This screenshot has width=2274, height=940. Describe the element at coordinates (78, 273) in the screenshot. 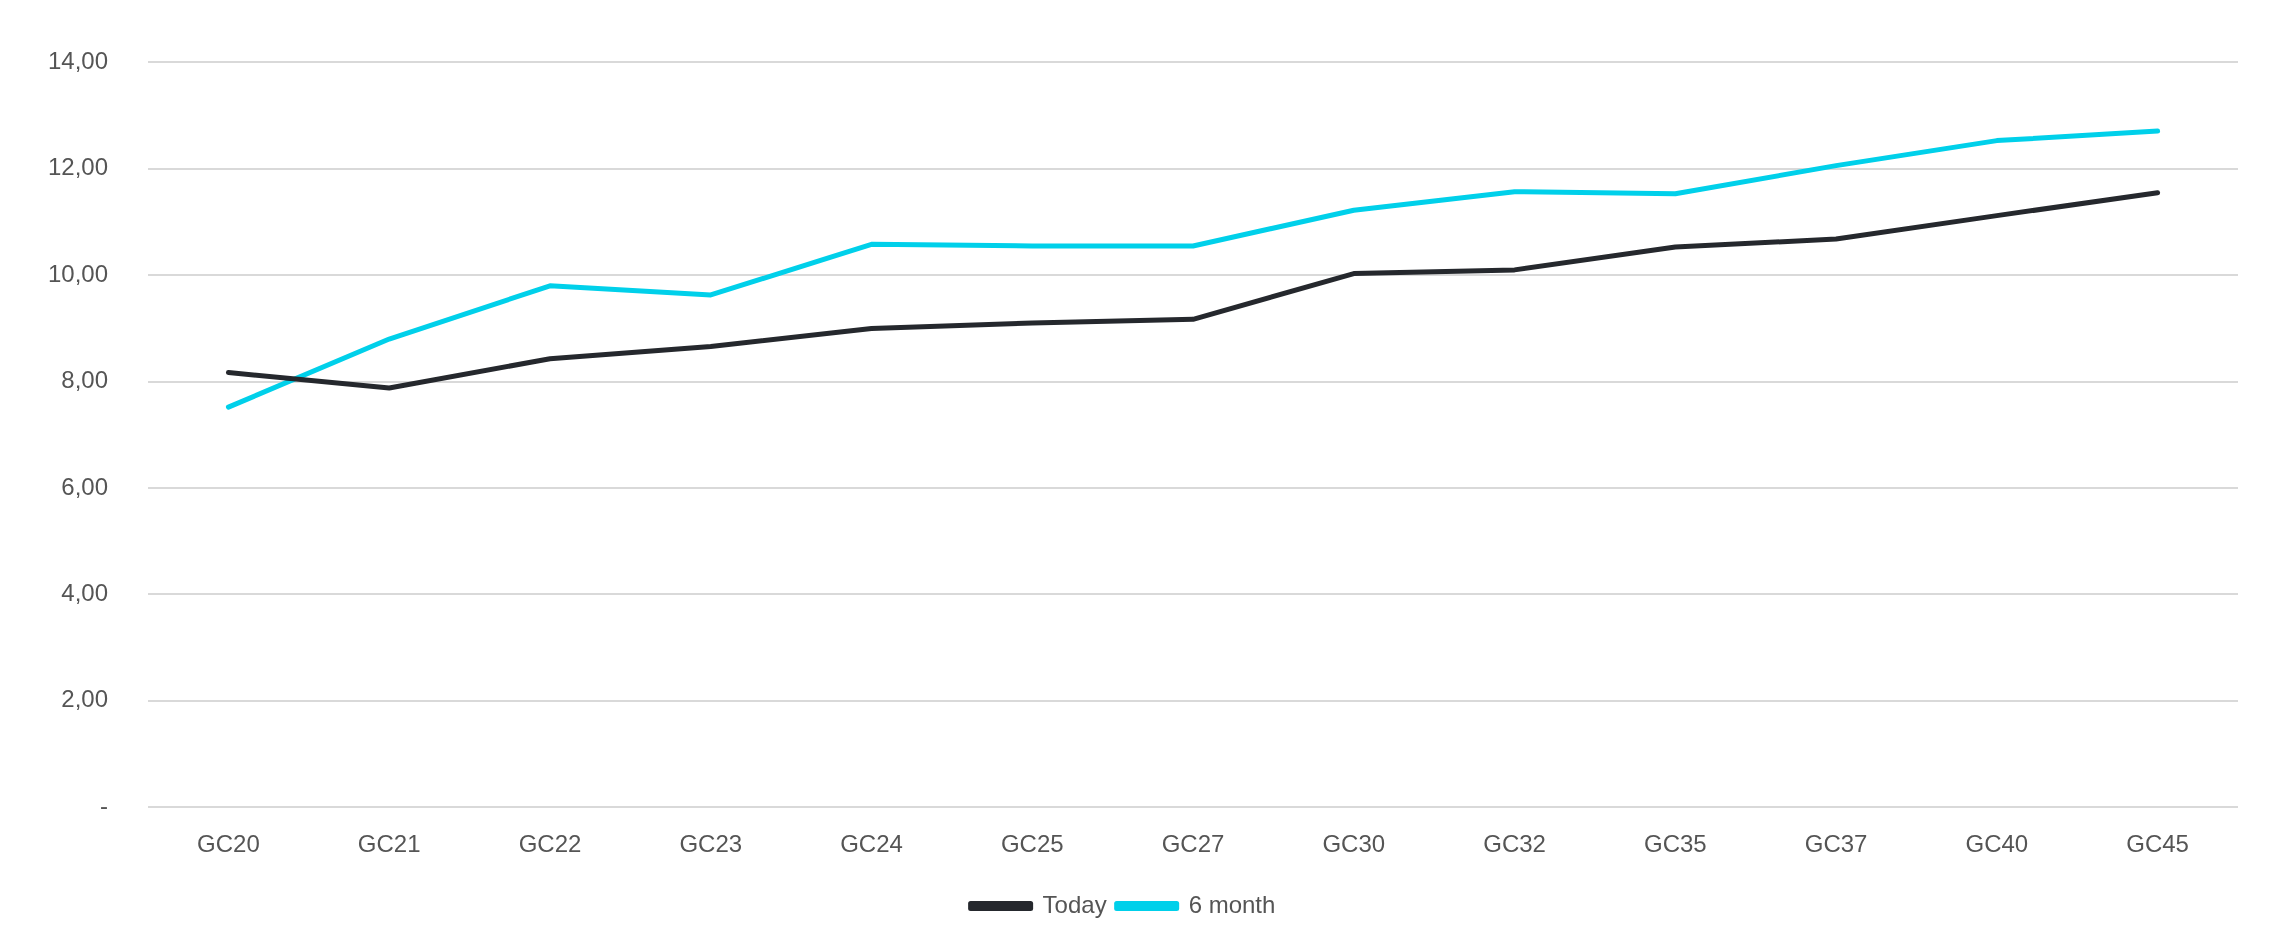

I see `y-tick-label: 10,00` at that location.